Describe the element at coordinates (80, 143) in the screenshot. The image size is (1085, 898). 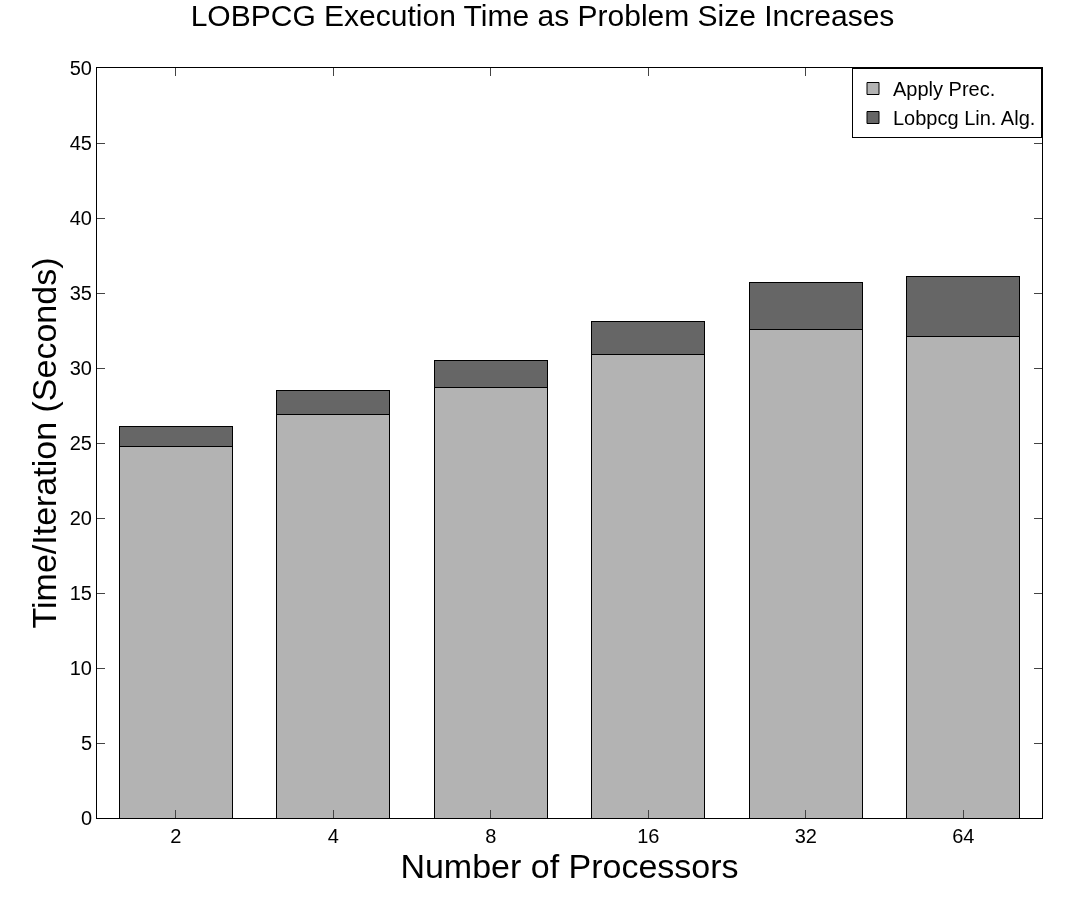
I see `y-tick-label: 45` at that location.